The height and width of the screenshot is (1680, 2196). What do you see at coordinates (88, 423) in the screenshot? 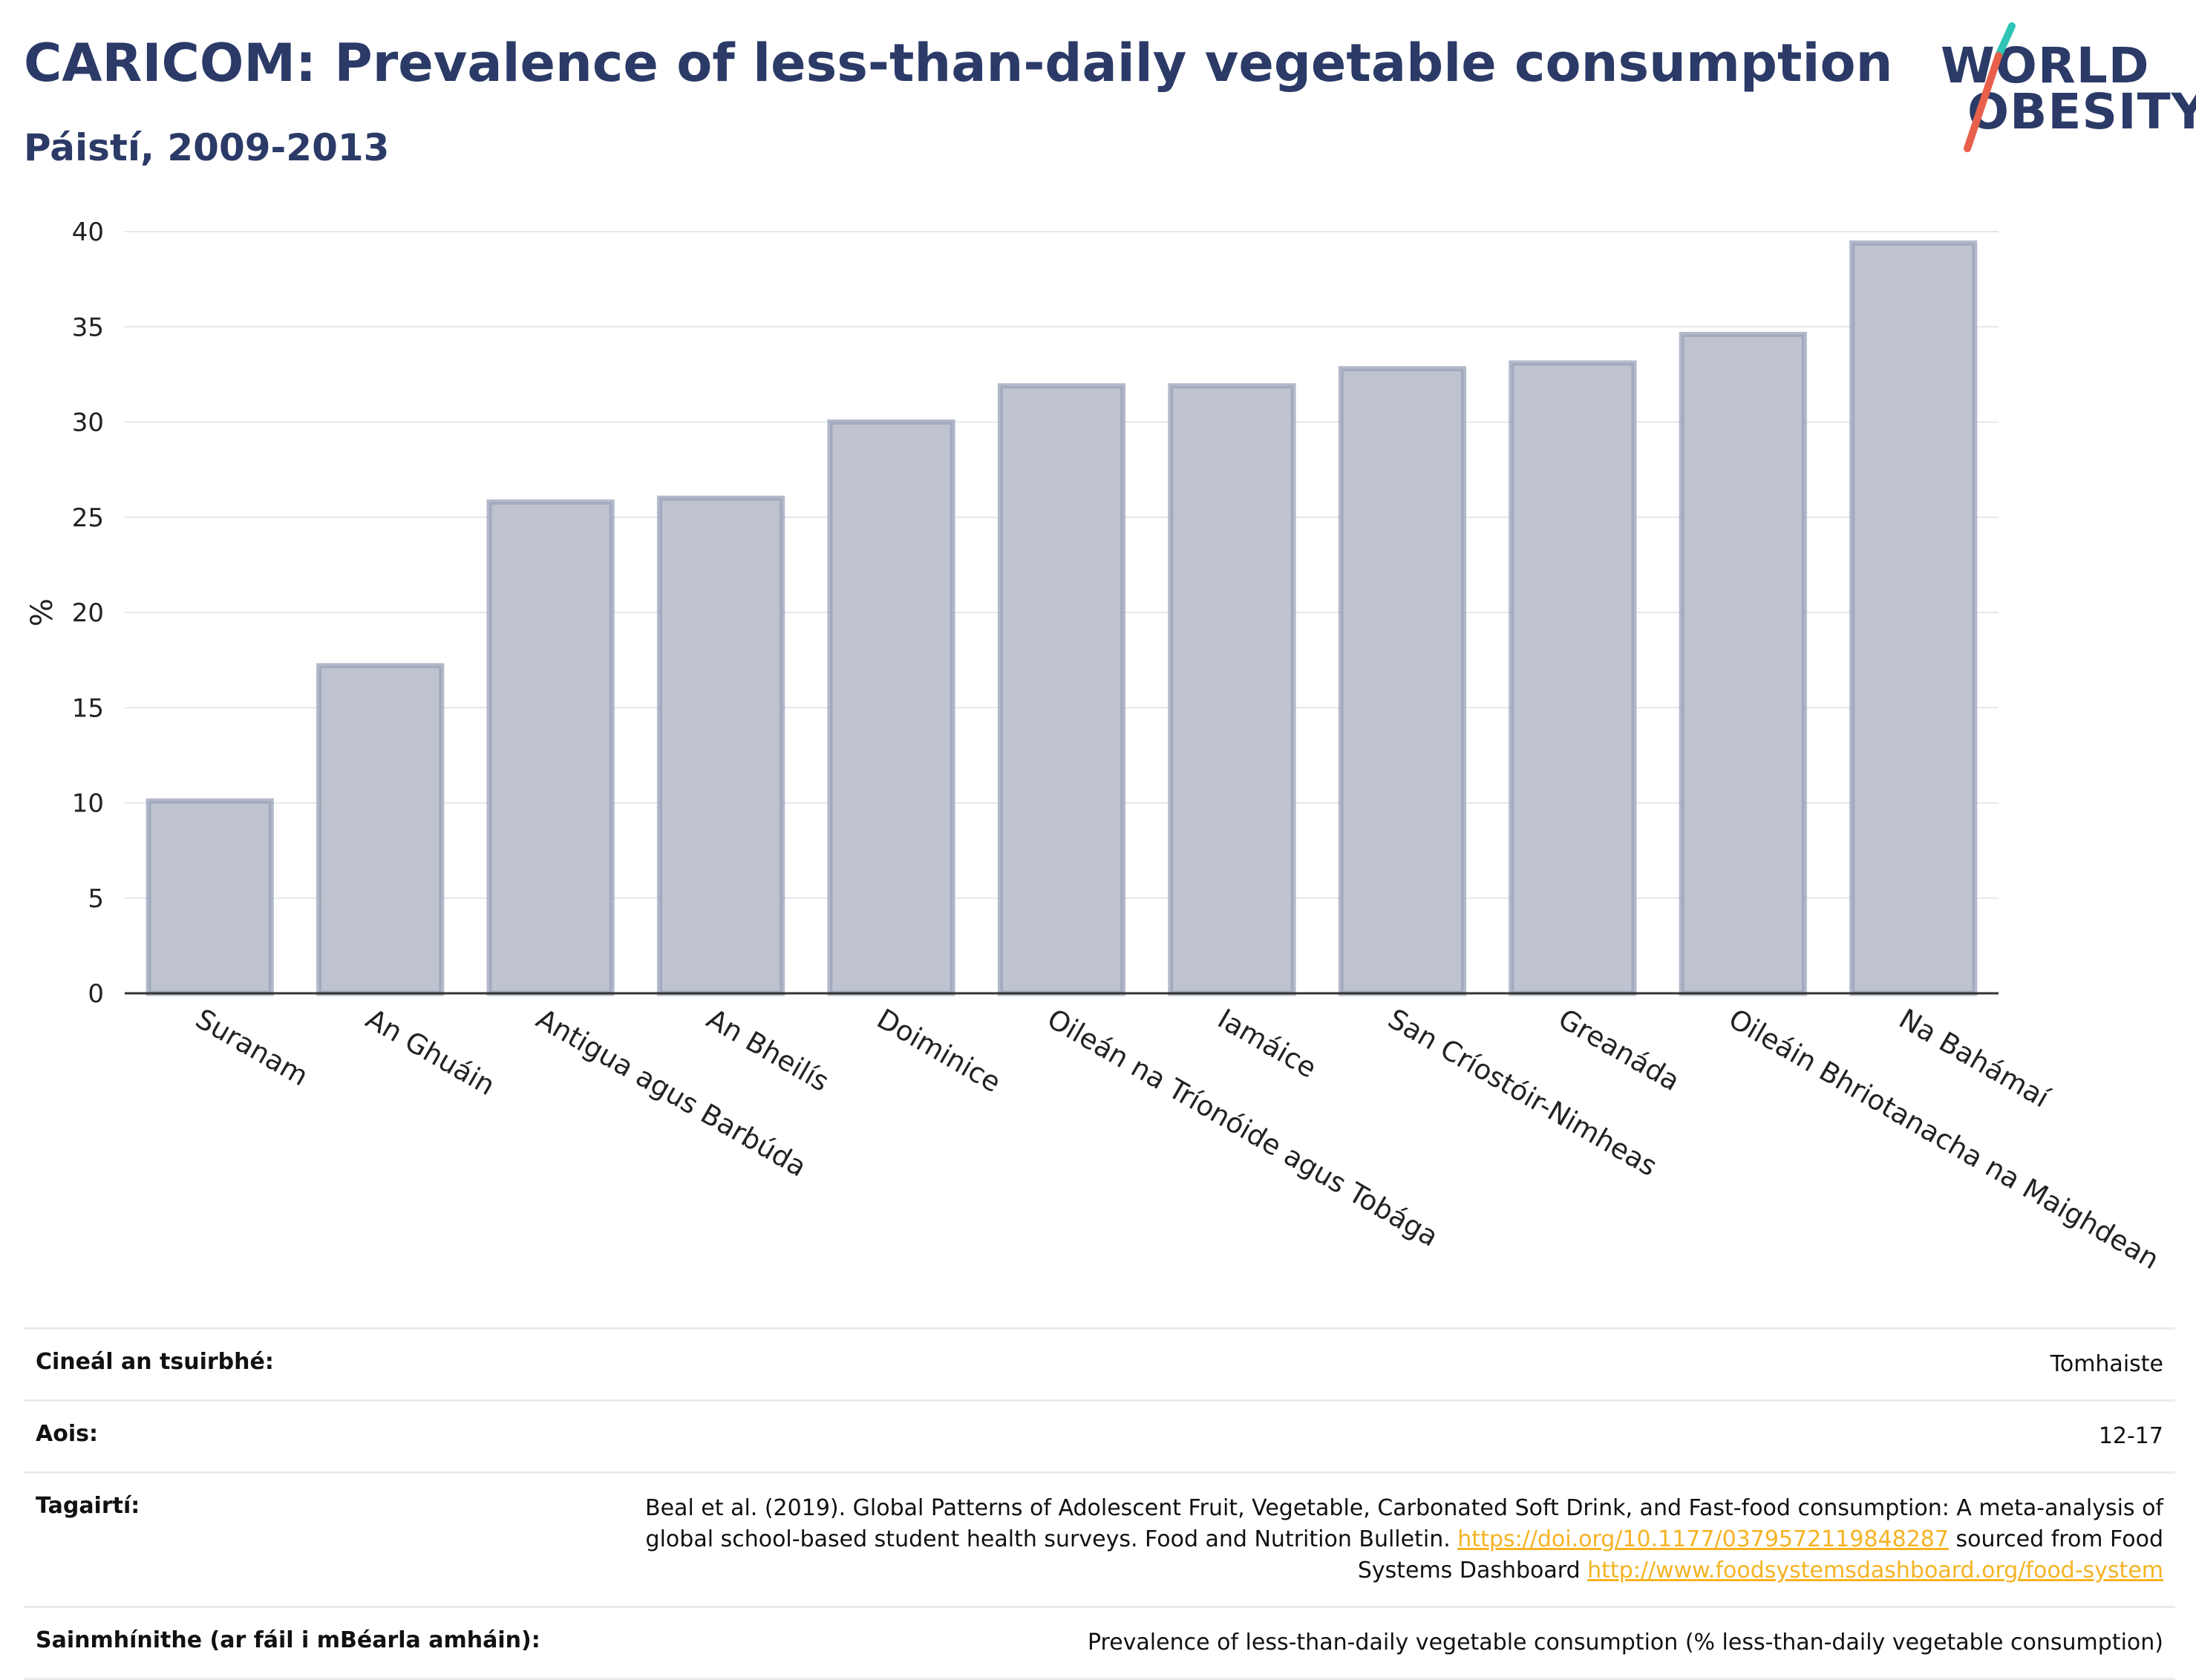
I see `y-tick-label: 30` at bounding box center [88, 423].